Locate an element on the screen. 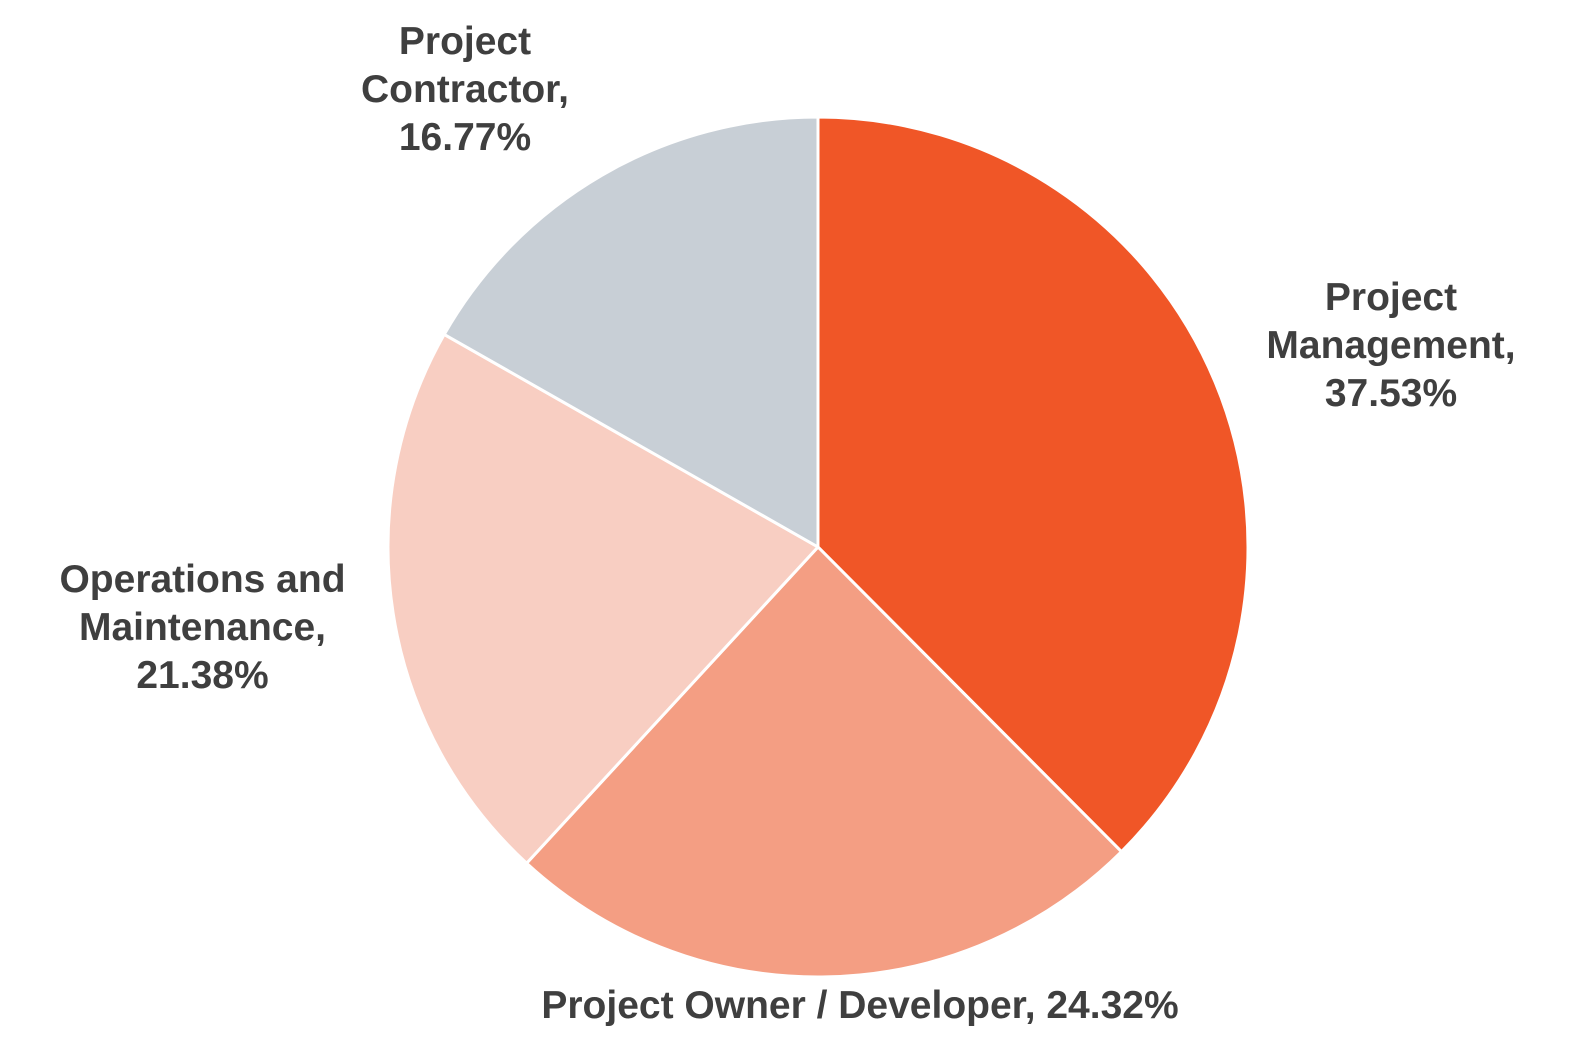 The height and width of the screenshot is (1056, 1593). slice-label-line: Project Owner / Developer, 24.32% is located at coordinates (860, 1005).